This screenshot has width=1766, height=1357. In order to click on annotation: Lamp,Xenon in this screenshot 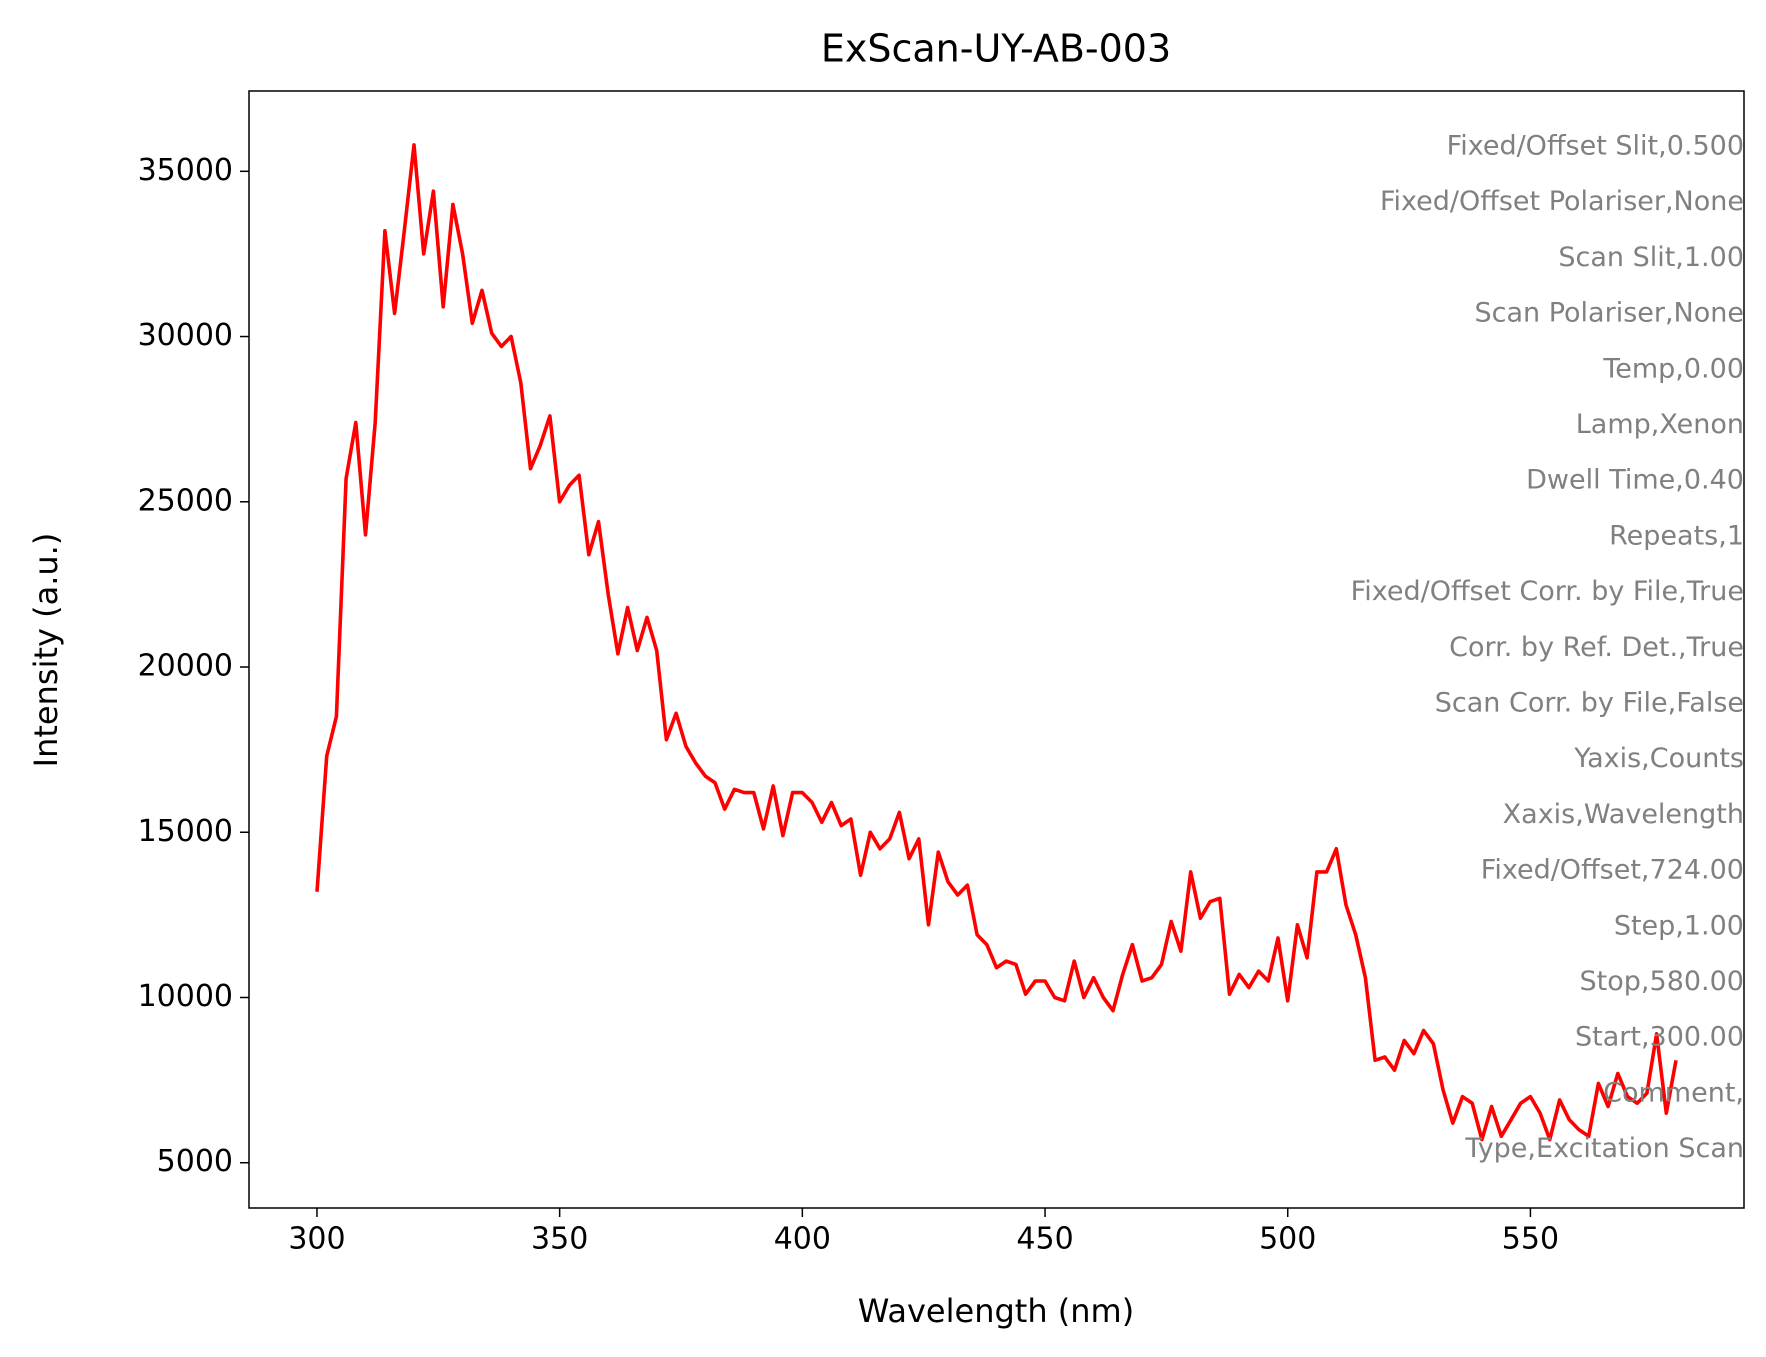, I will do `click(1660, 424)`.